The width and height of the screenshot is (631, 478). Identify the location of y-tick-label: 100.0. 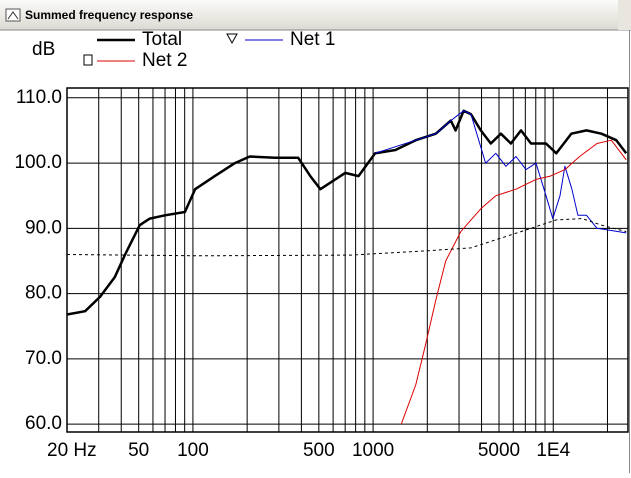
(38, 162).